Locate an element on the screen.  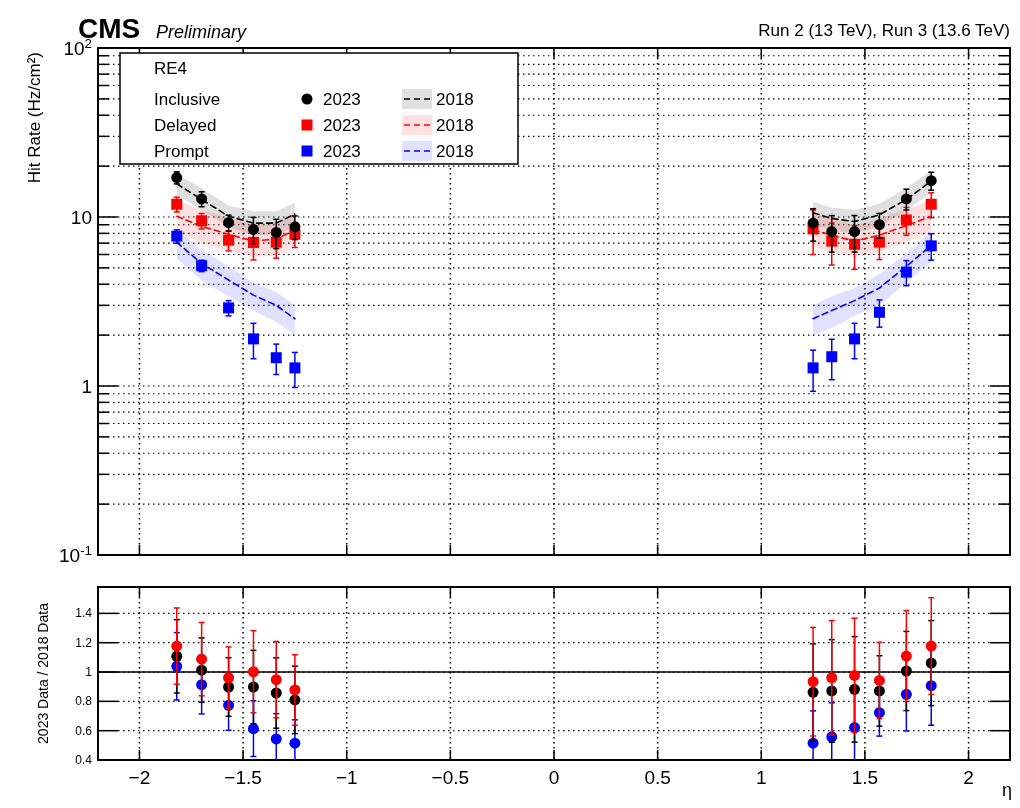
y-tick-label: 0.4 is located at coordinates (84, 760).